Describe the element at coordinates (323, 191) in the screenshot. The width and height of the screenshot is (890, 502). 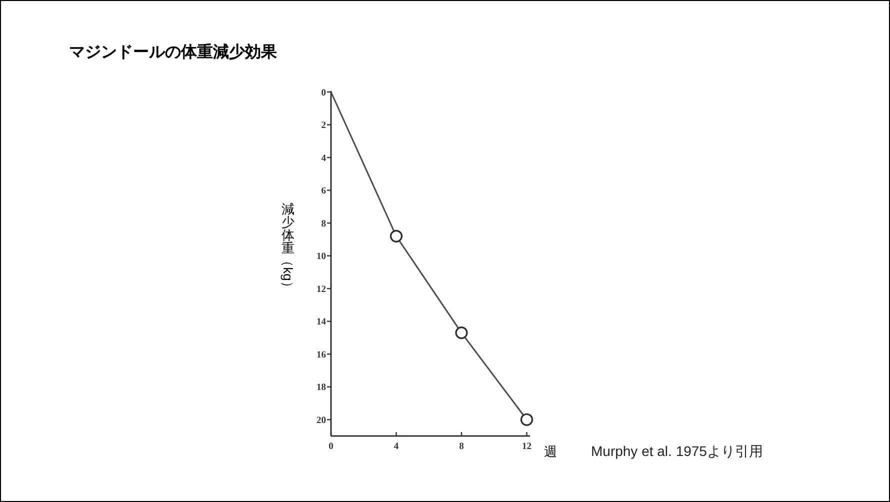
I see `y-tick-label: 6` at that location.